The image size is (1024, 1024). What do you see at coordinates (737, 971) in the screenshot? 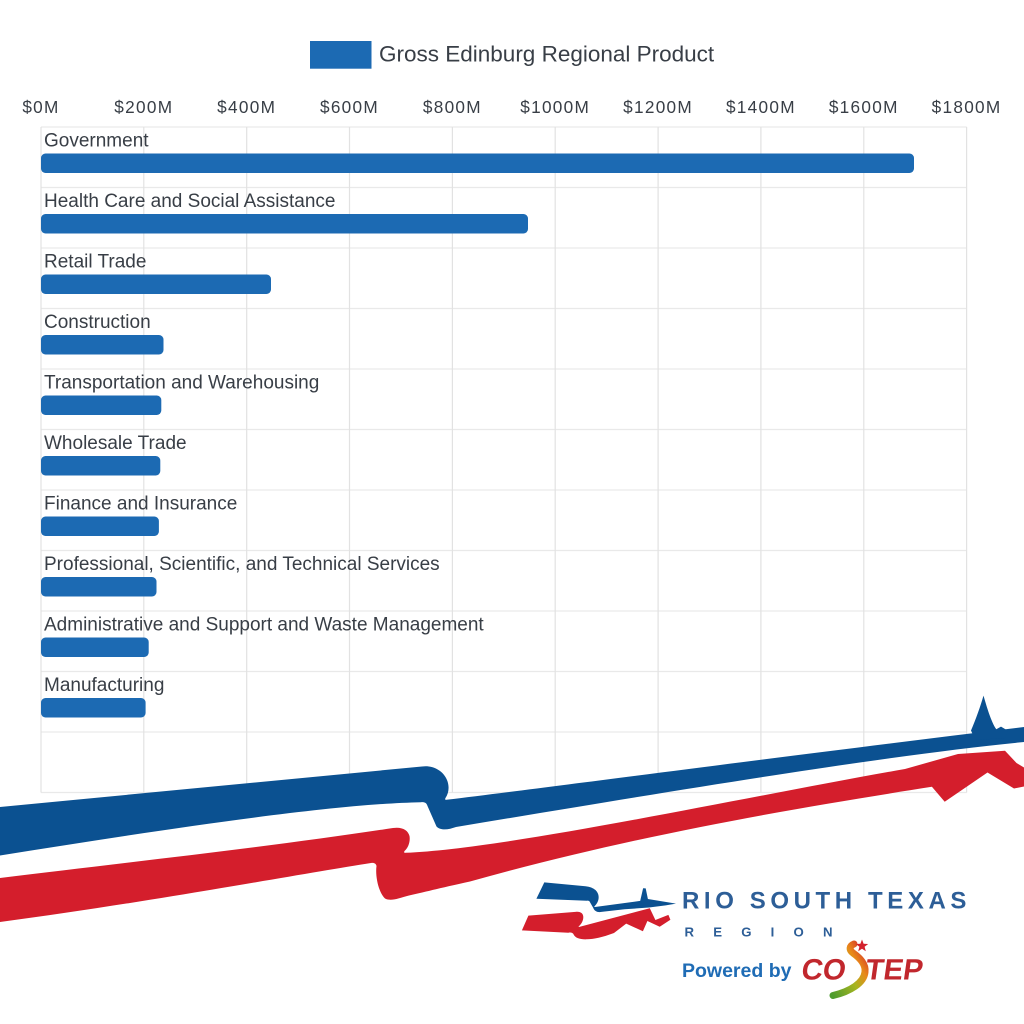
I see `svg-text: Powered by` at bounding box center [737, 971].